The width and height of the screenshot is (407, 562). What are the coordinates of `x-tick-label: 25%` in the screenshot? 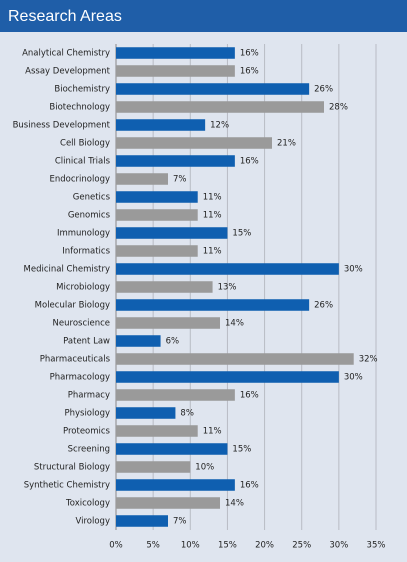 It's located at (301, 546).